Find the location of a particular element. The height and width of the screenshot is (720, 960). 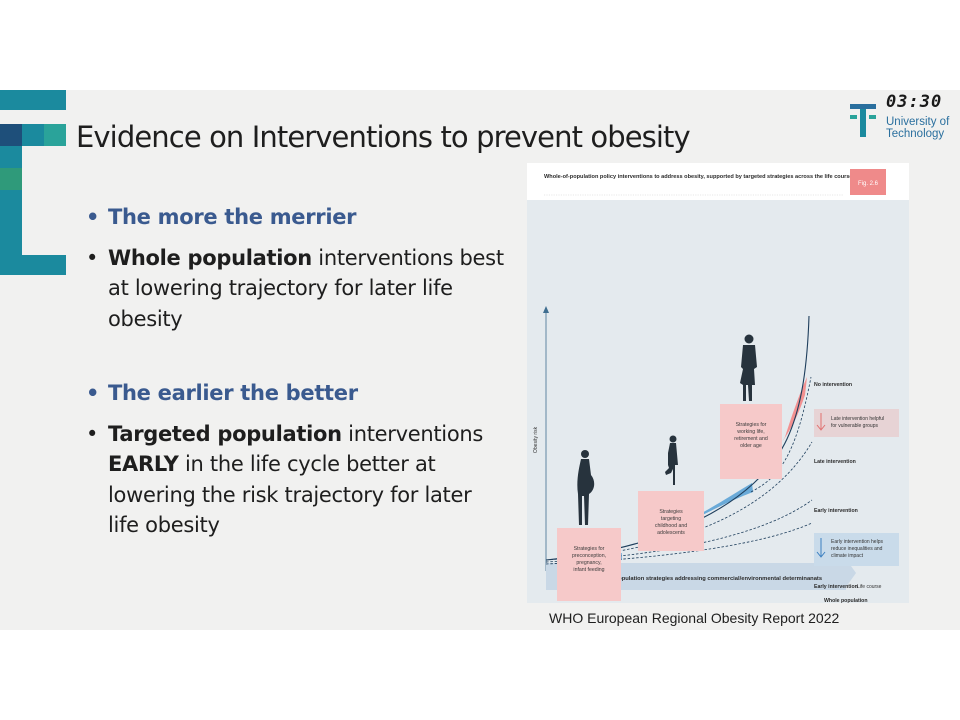

curve-label-early-intervention-2: Early intervention is located at coordinates (836, 587).